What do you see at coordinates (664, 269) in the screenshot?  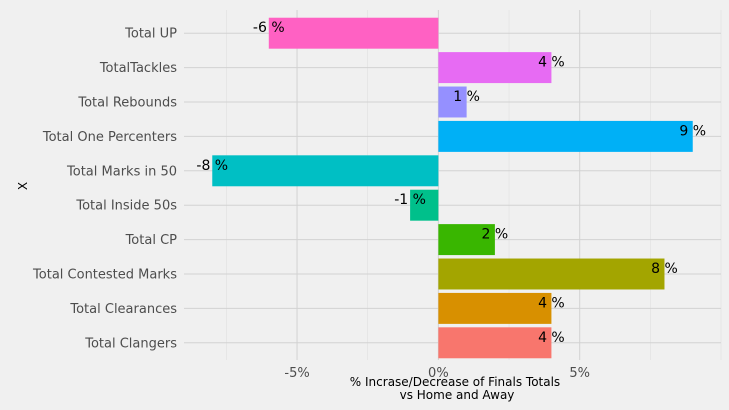 I see `data-label: 8 %` at bounding box center [664, 269].